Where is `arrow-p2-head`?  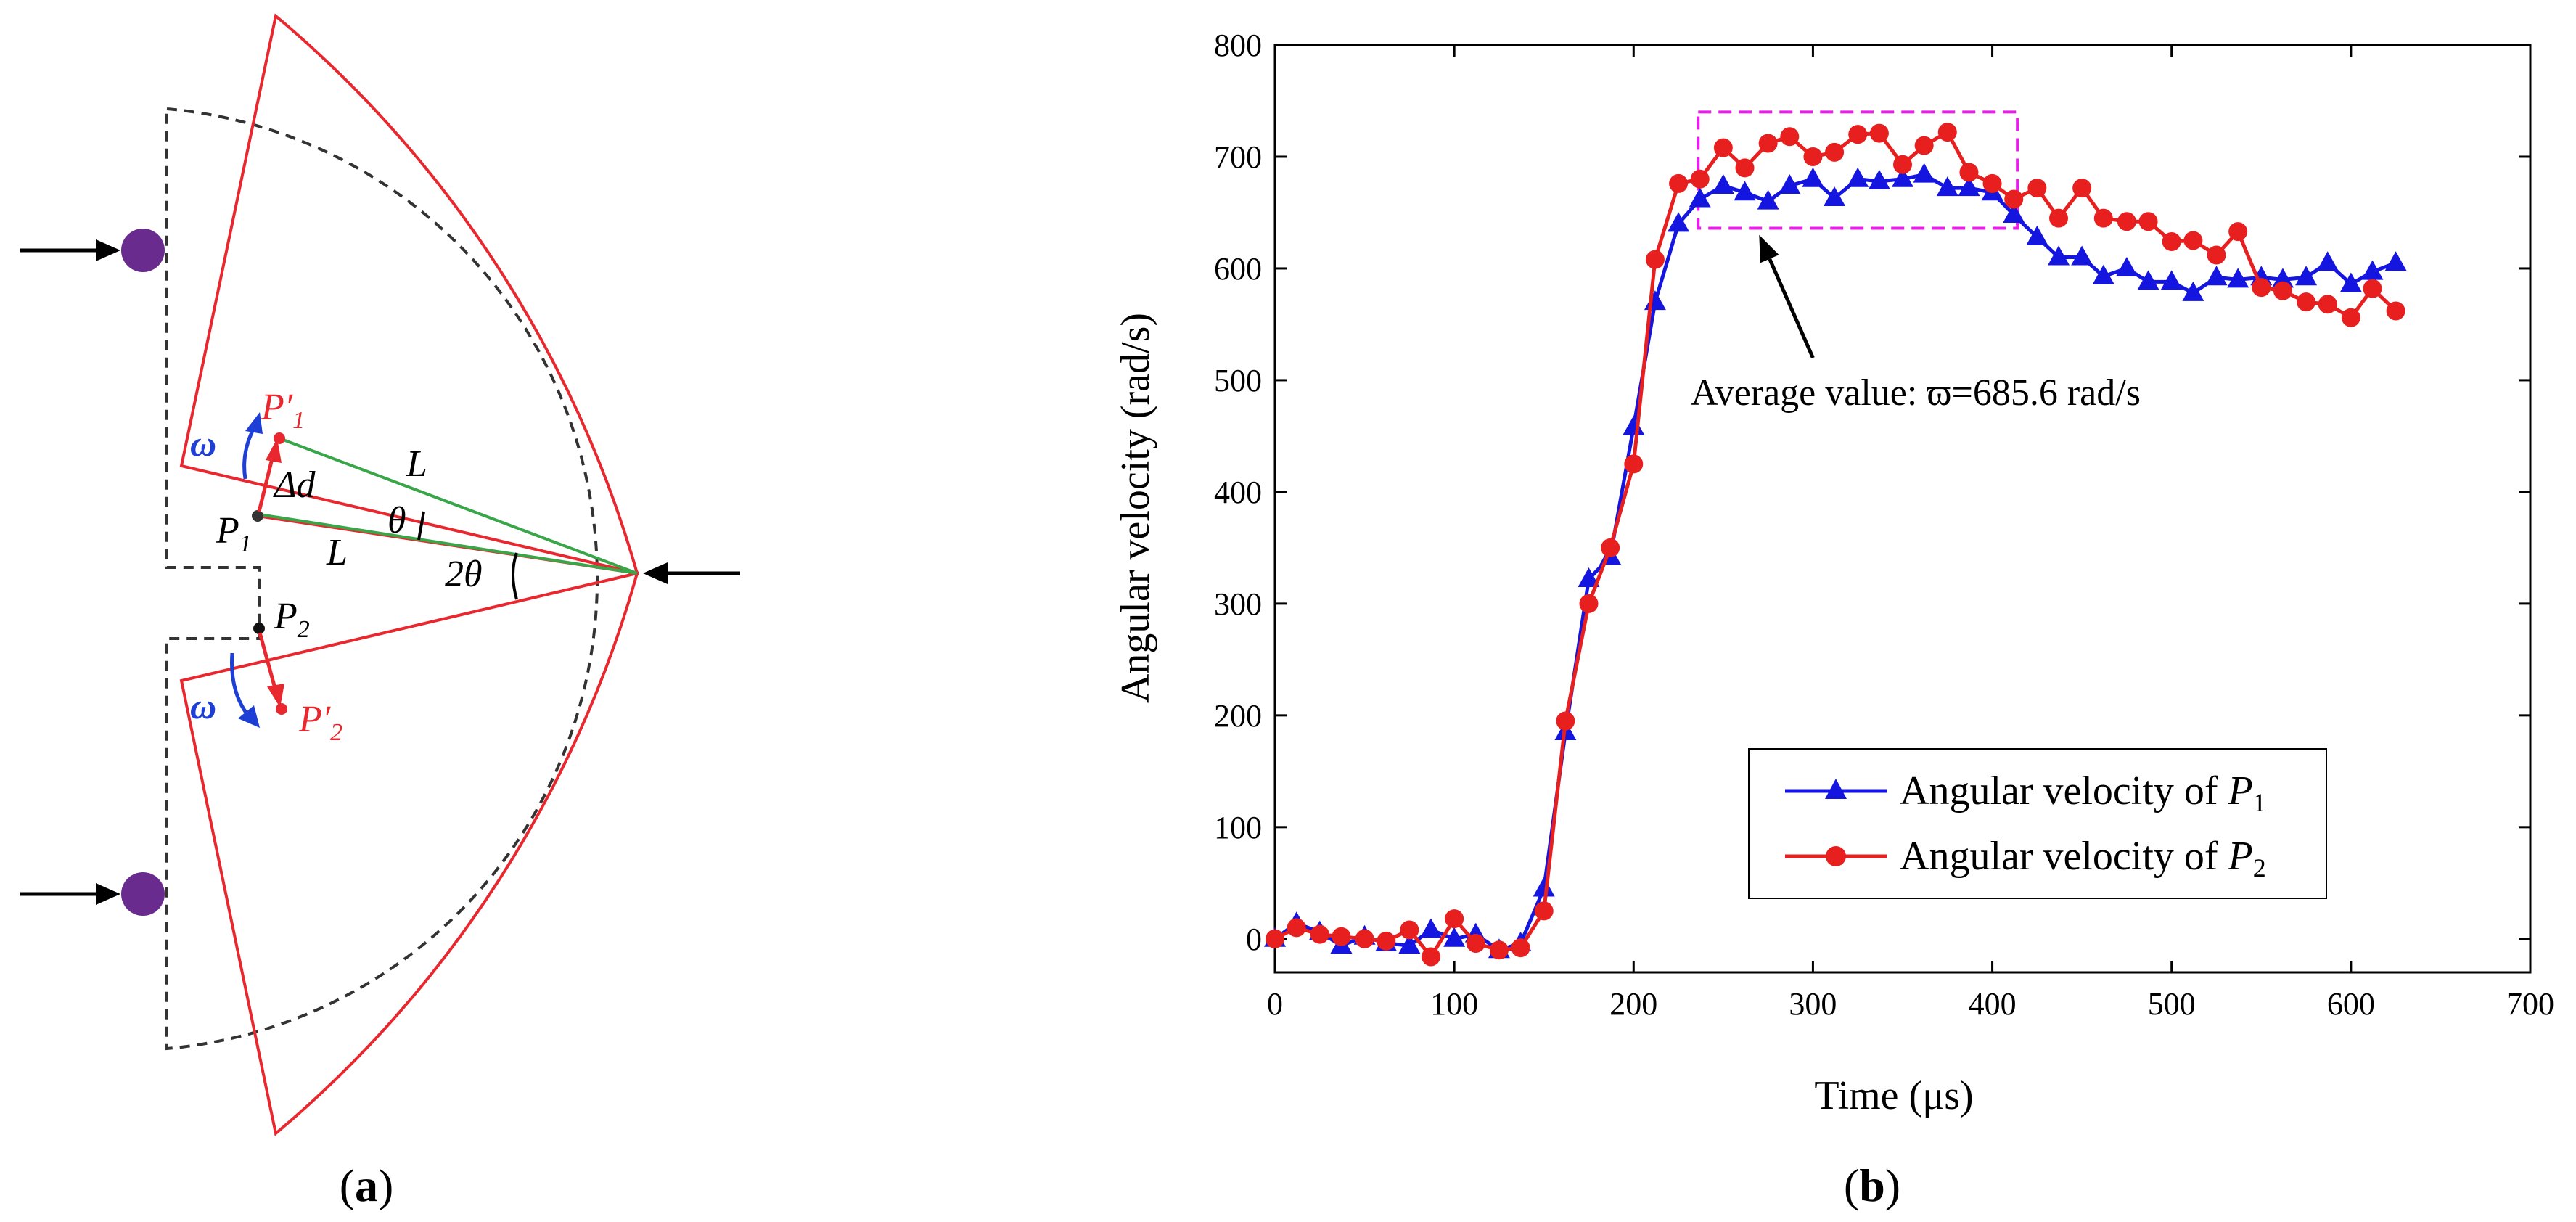 arrow-p2-head is located at coordinates (275, 696).